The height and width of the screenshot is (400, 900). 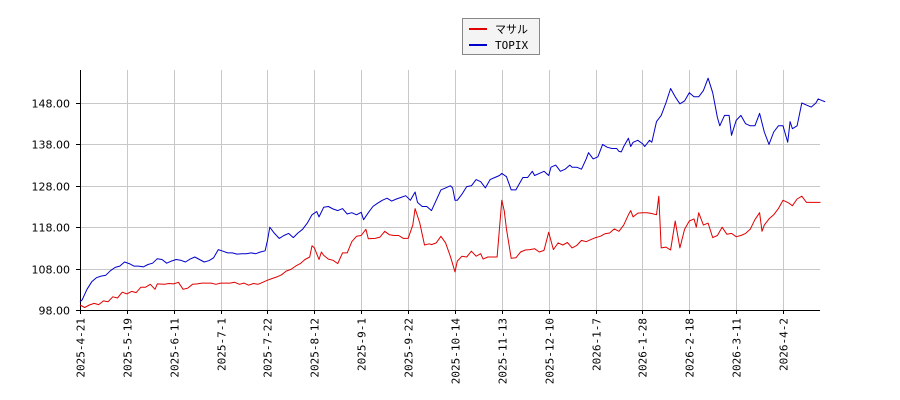 I want to click on svg-text: 2025-7-22, so click(x=268, y=348).